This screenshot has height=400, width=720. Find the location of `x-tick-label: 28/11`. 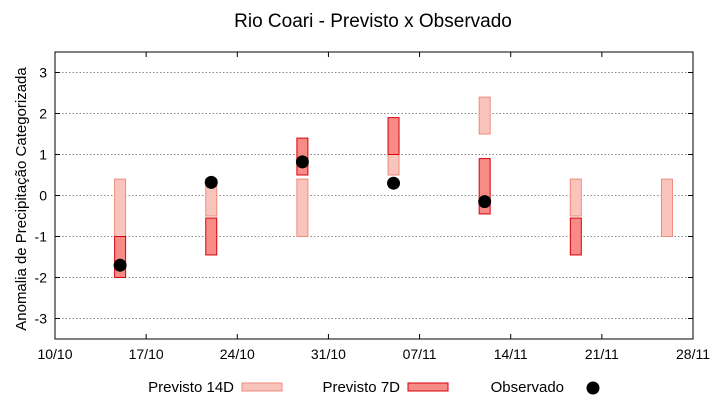

x-tick-label: 28/11 is located at coordinates (693, 354).